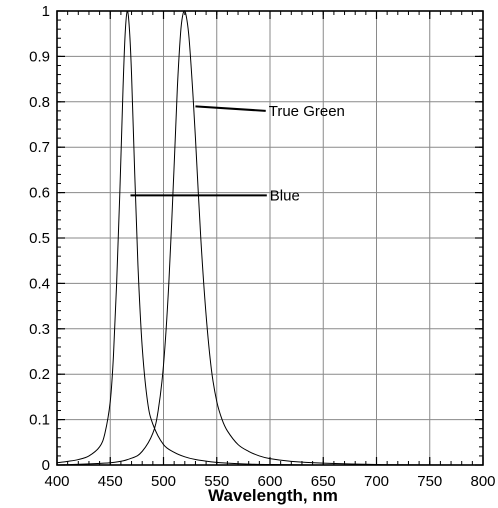 The height and width of the screenshot is (508, 498). I want to click on x-tick-labels: 400 450 500 550 600 650 700 750 800, so click(269, 481).